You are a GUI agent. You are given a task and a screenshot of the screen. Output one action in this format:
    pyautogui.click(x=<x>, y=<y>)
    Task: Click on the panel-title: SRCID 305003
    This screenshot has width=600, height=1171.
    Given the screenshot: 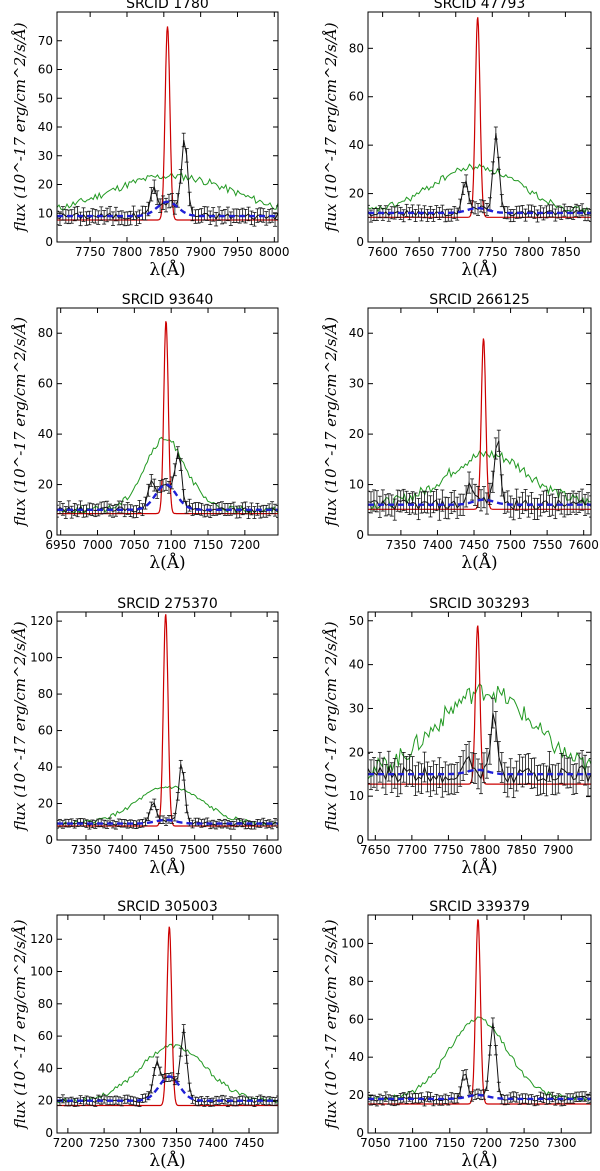 What is the action you would take?
    pyautogui.click(x=167, y=907)
    